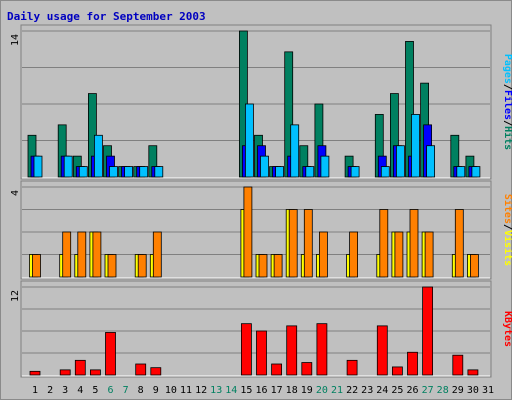 The width and height of the screenshot is (512, 401). Describe the element at coordinates (337, 390) in the screenshot. I see `day-label-21: 21` at that location.